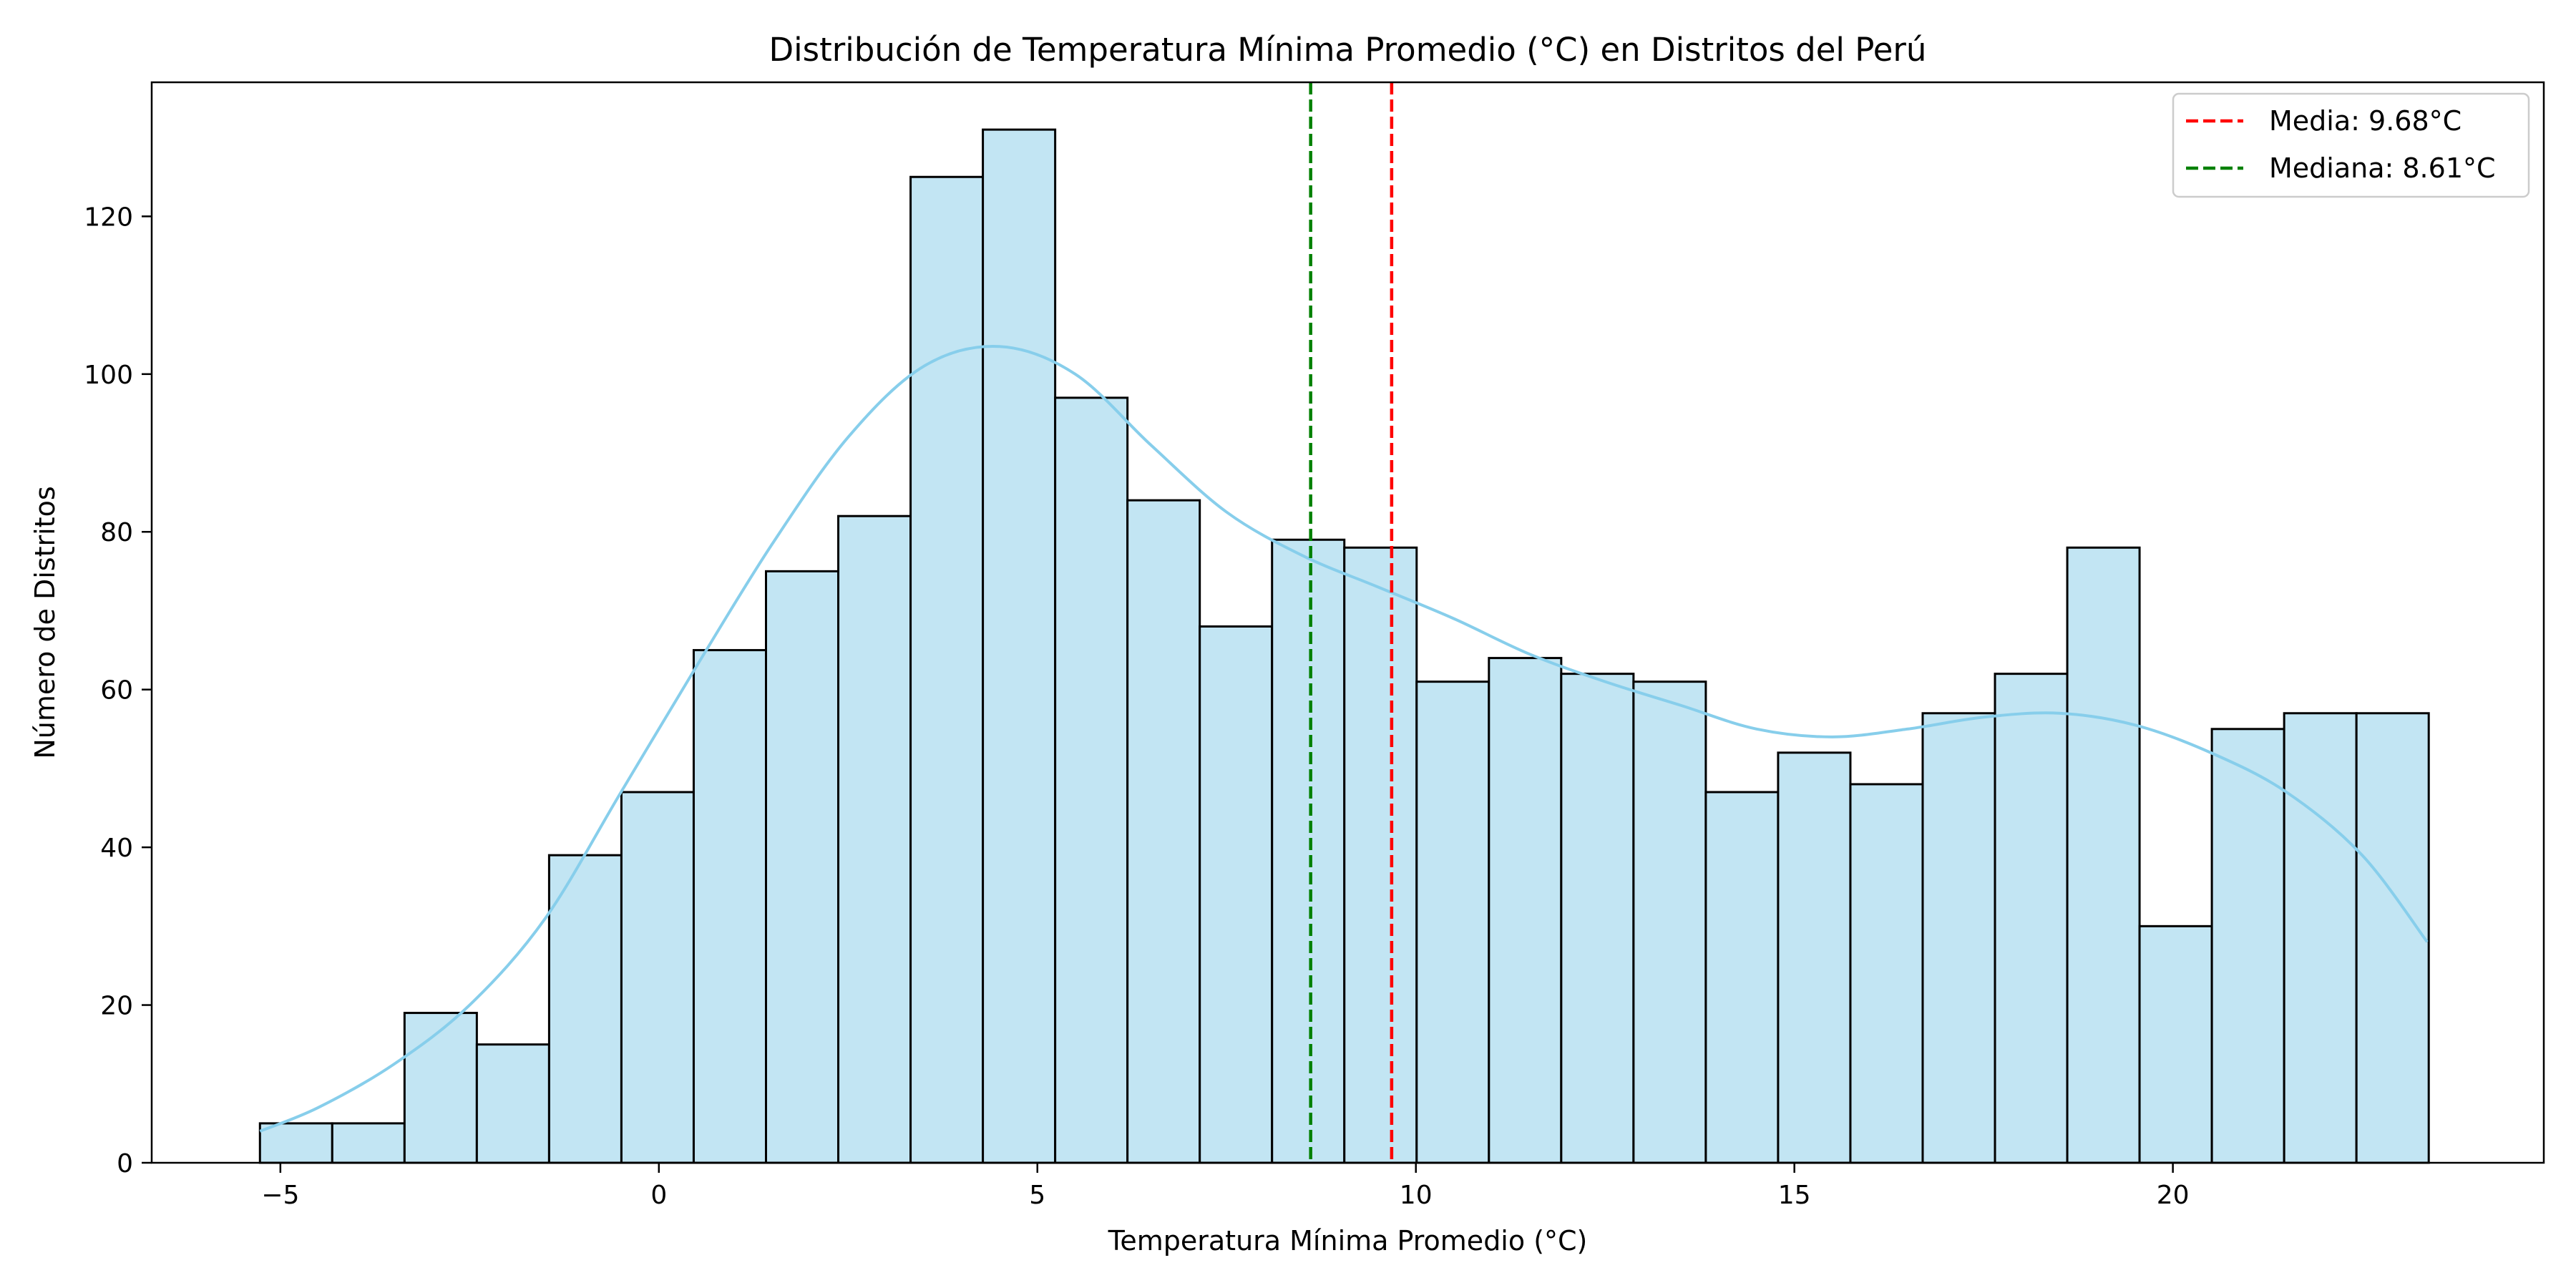 This screenshot has height=1288, width=2576. I want to click on y-axis-ticks: 0 20 40 60 80 100 120, so click(118, 691).